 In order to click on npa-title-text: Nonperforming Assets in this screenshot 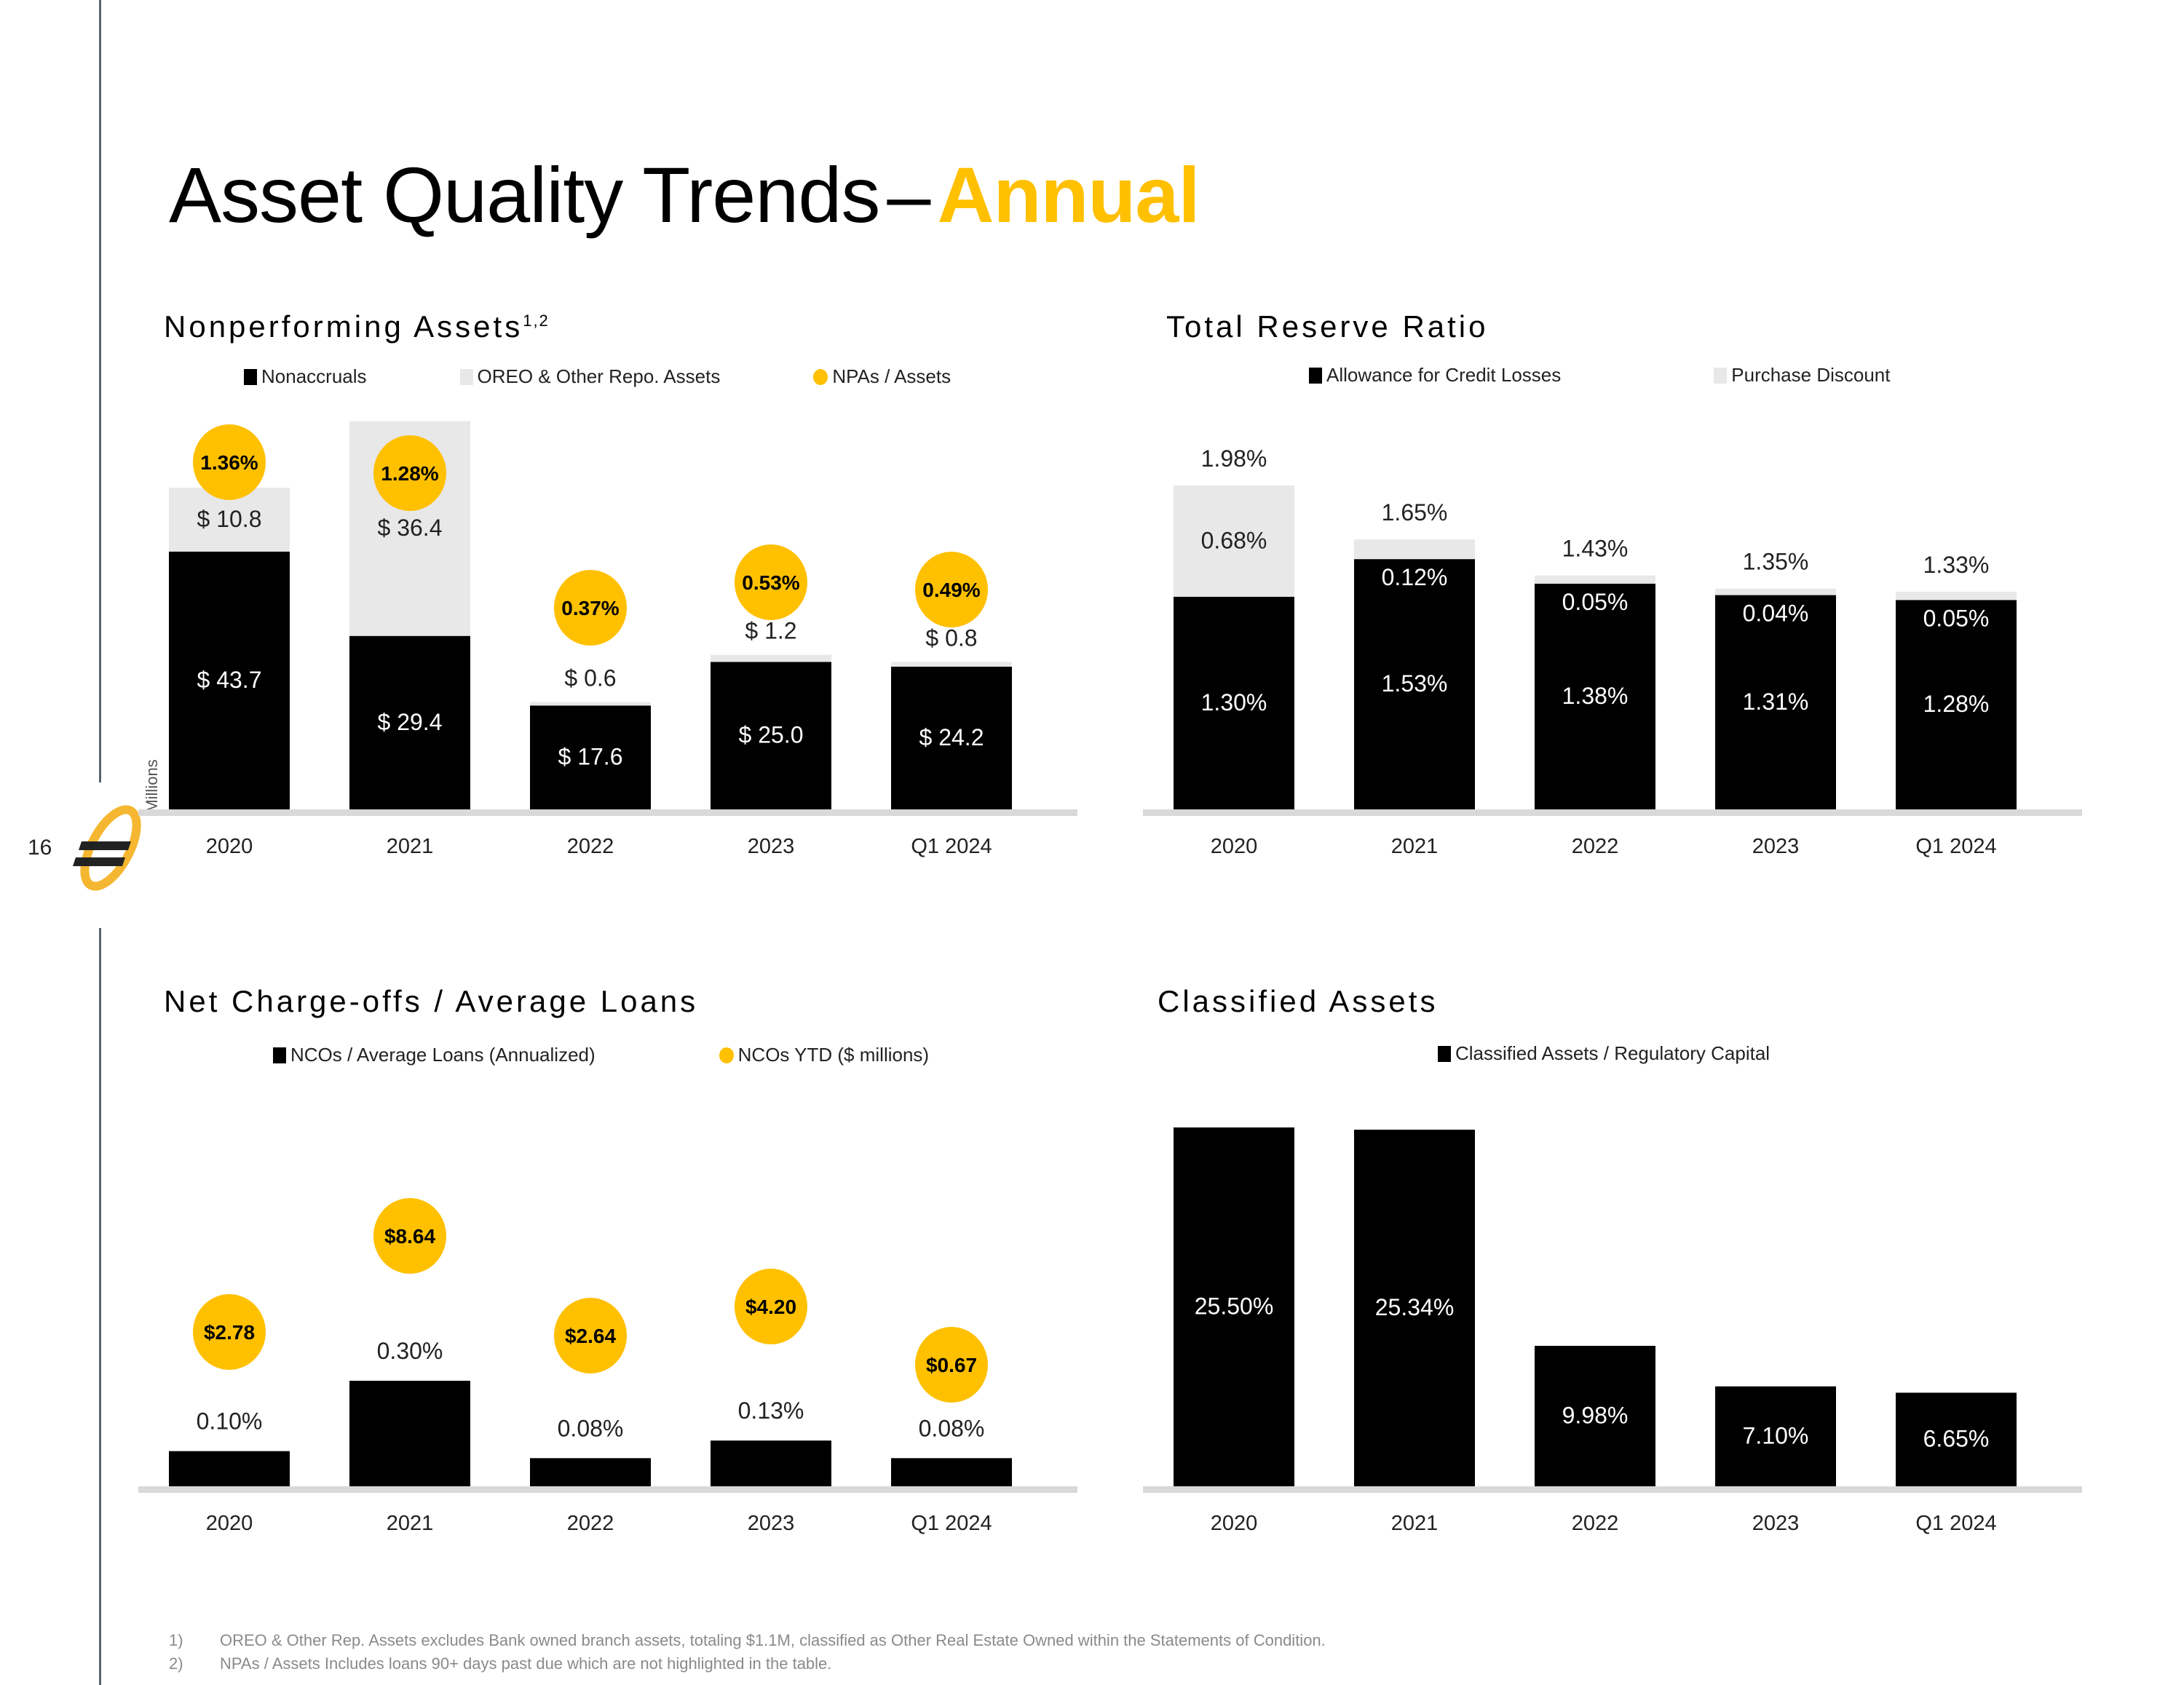, I will do `click(343, 326)`.